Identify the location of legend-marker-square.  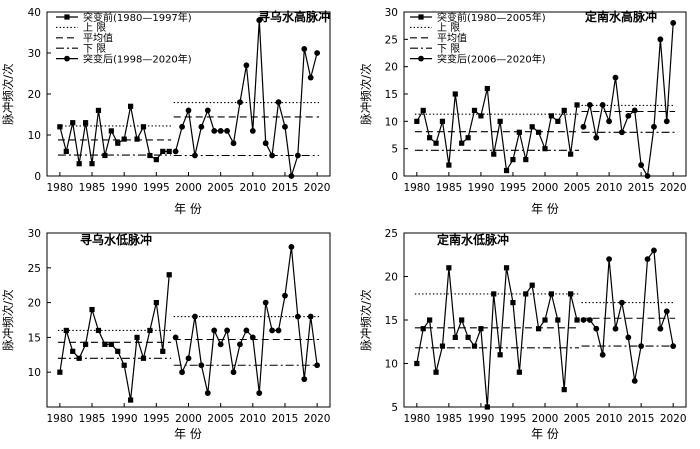
(67, 17).